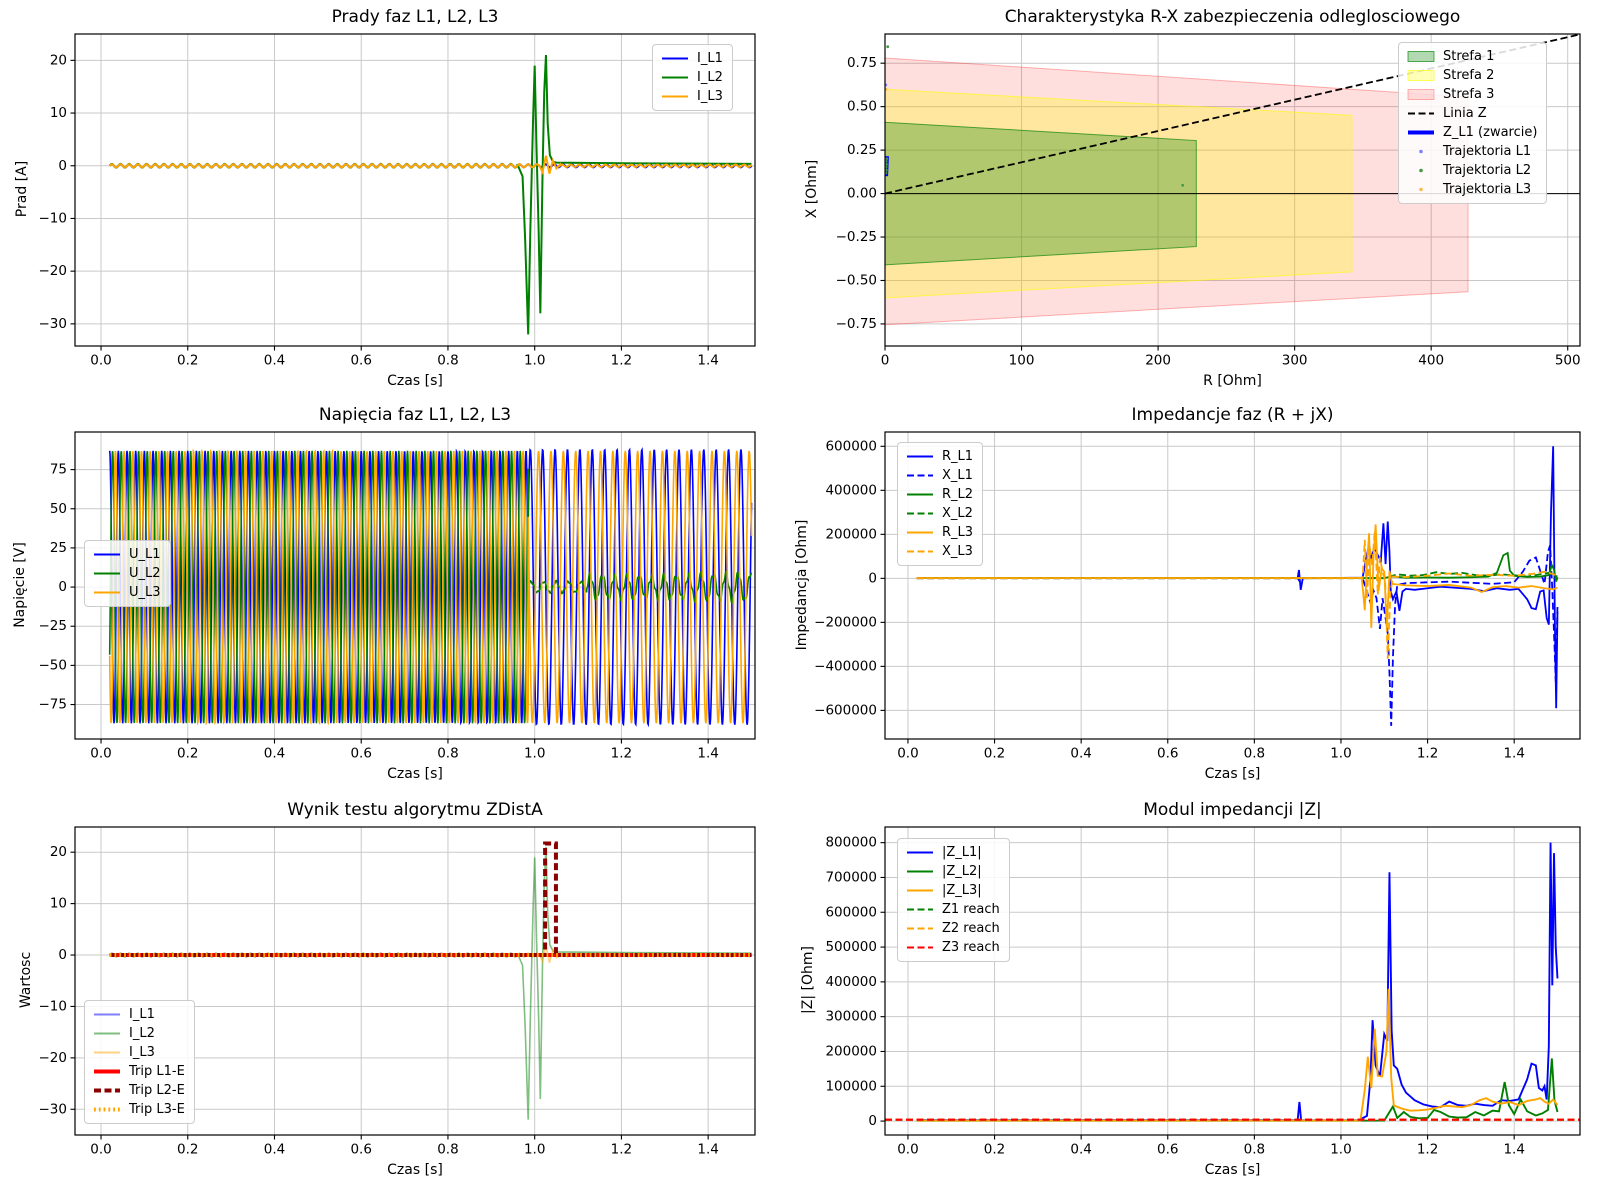  Describe the element at coordinates (447, 1150) in the screenshot. I see `x-tick-label: 0.8` at that location.